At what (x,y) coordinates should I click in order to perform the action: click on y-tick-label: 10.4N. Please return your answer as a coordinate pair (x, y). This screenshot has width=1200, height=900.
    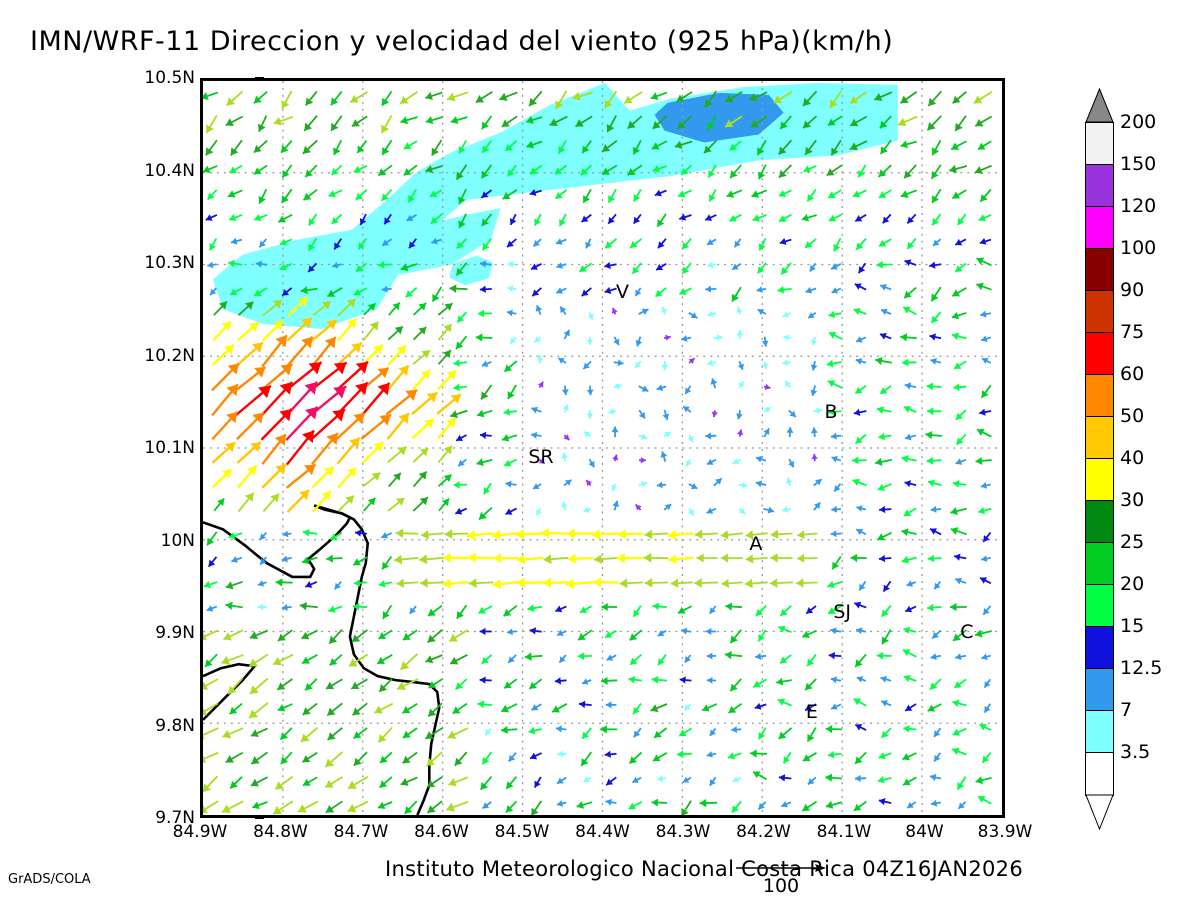
    Looking at the image, I should click on (169, 170).